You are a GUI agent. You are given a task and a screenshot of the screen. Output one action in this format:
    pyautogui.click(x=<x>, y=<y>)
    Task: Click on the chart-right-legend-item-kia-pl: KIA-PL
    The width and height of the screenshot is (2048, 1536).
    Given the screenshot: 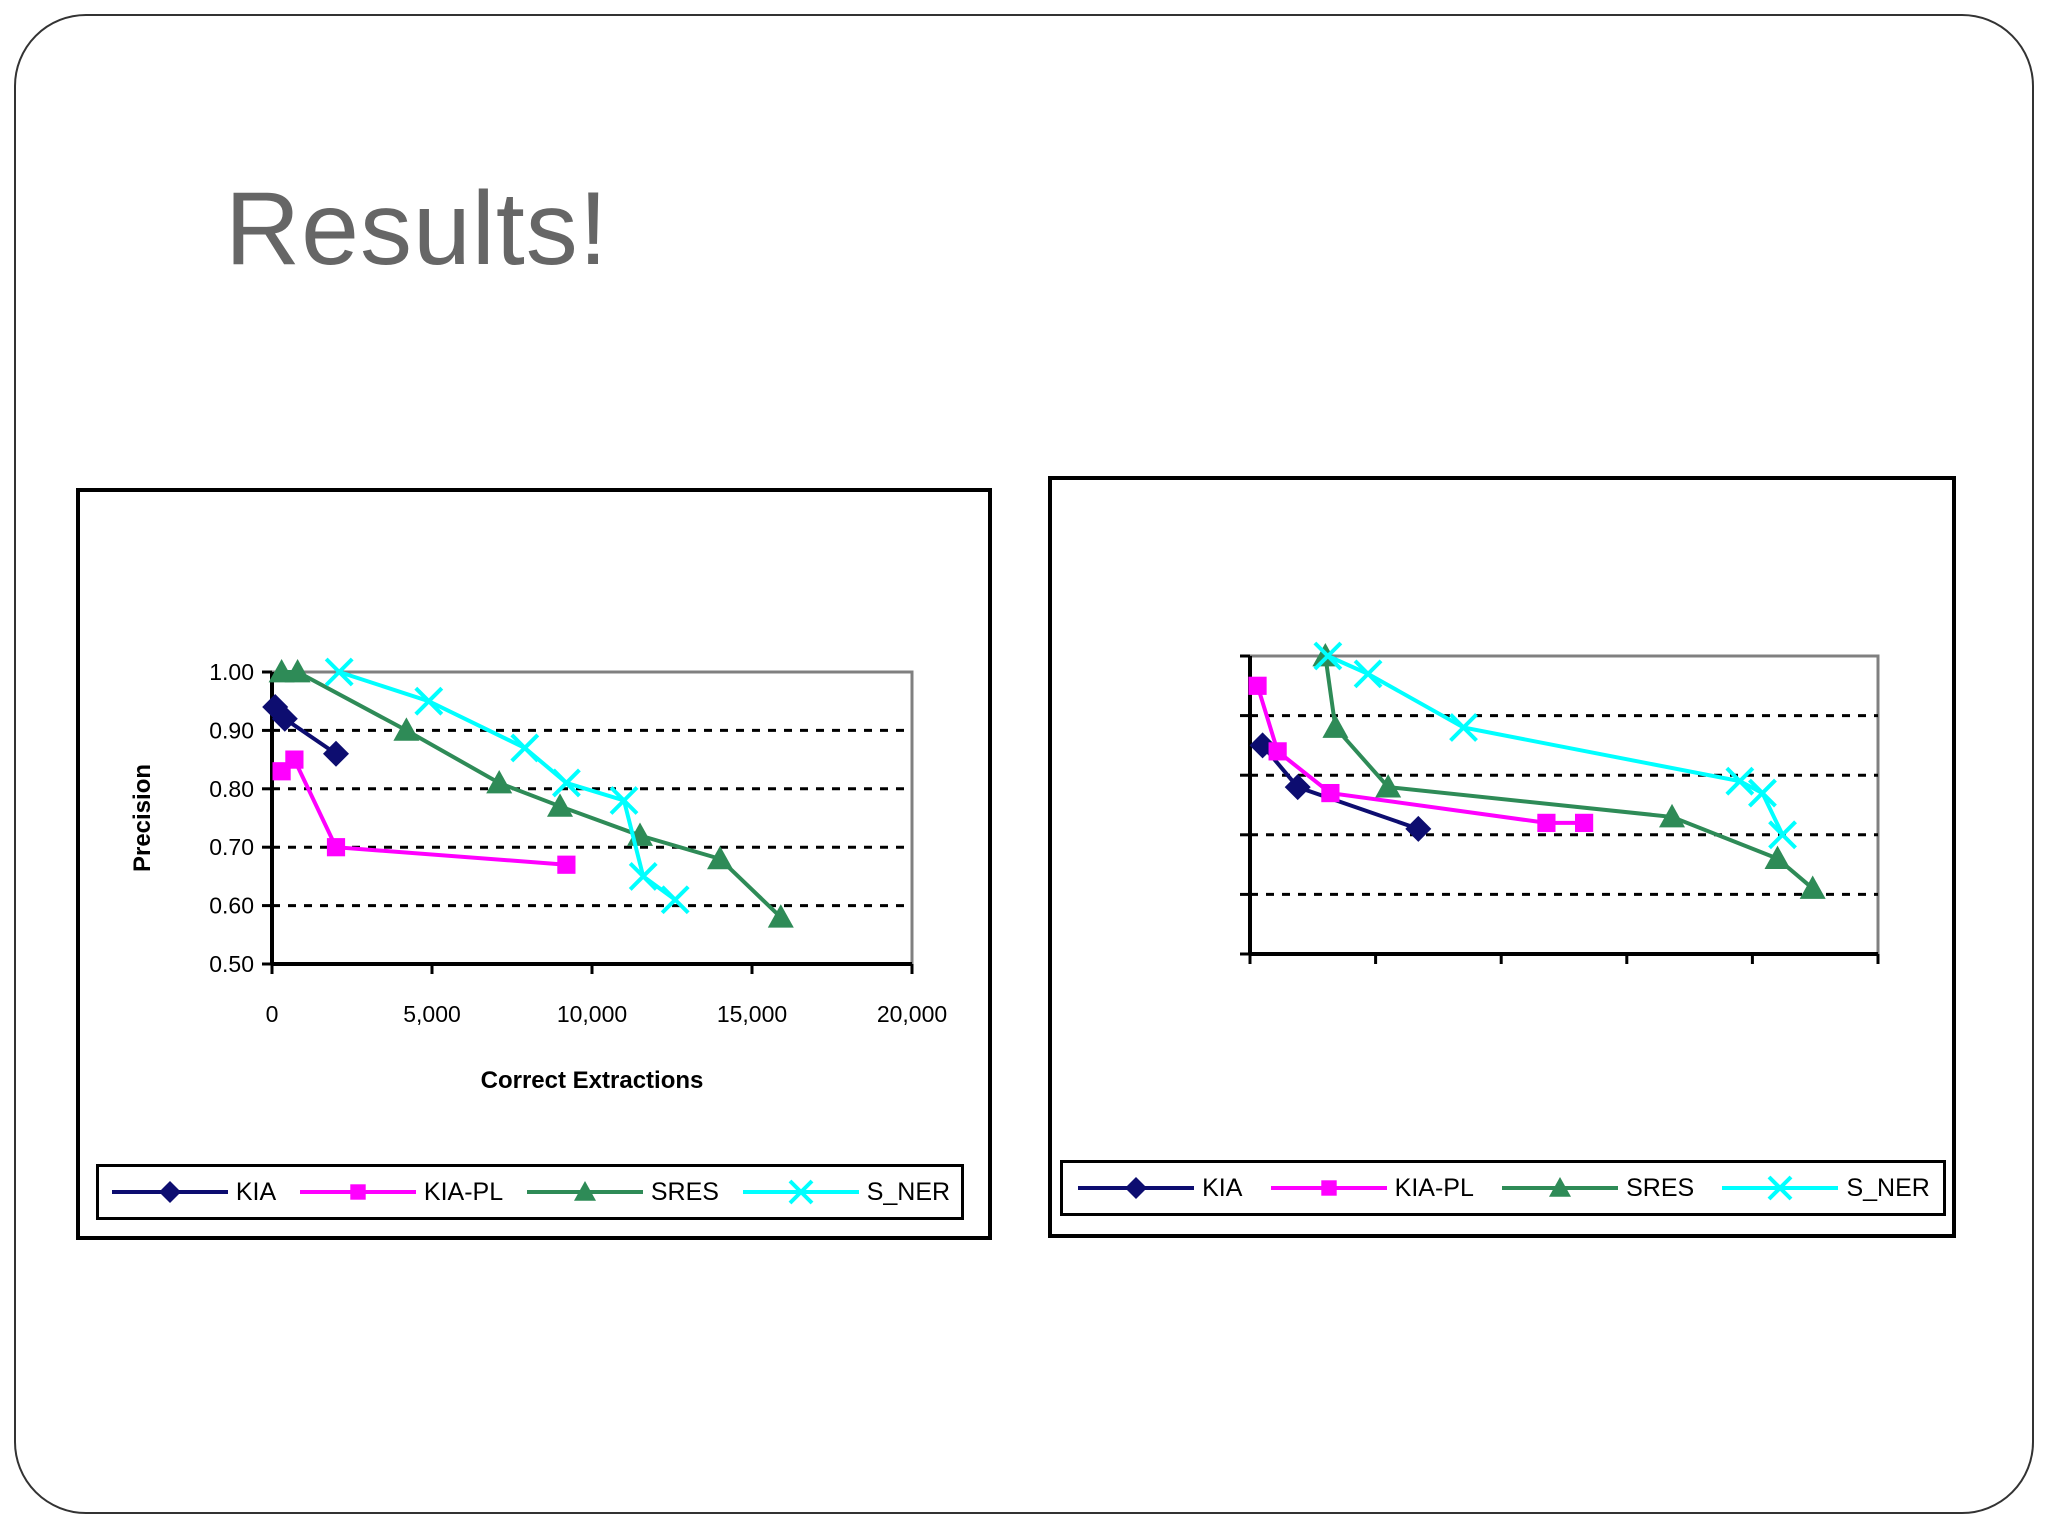 What is the action you would take?
    pyautogui.click(x=1371, y=1188)
    